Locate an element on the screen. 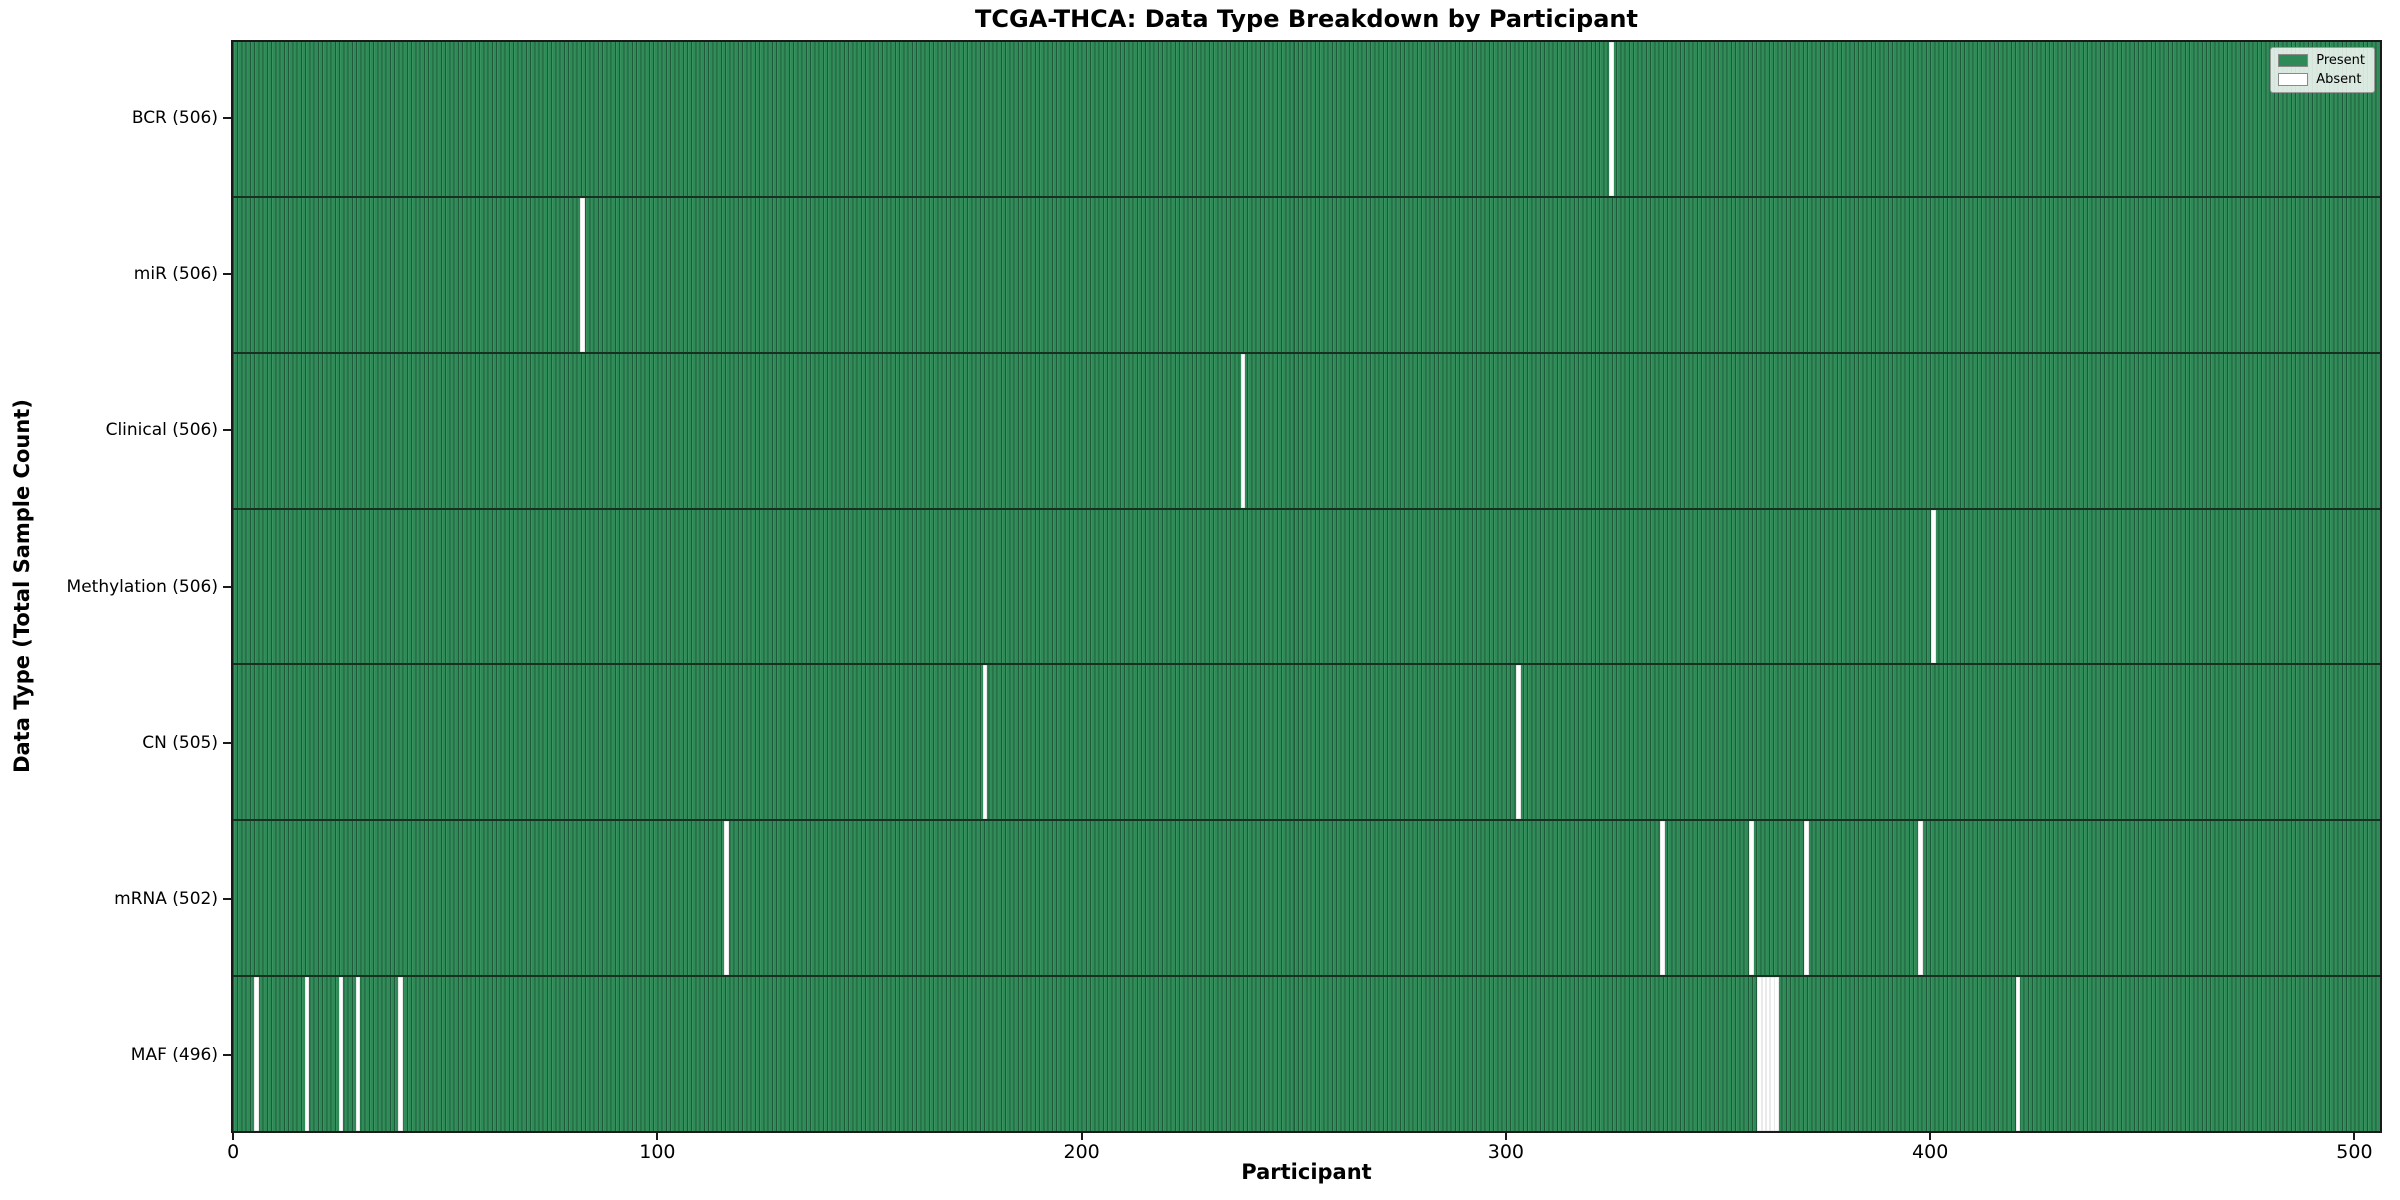 The image size is (2400, 1200). legend-absent-label: Absent is located at coordinates (2339, 79).